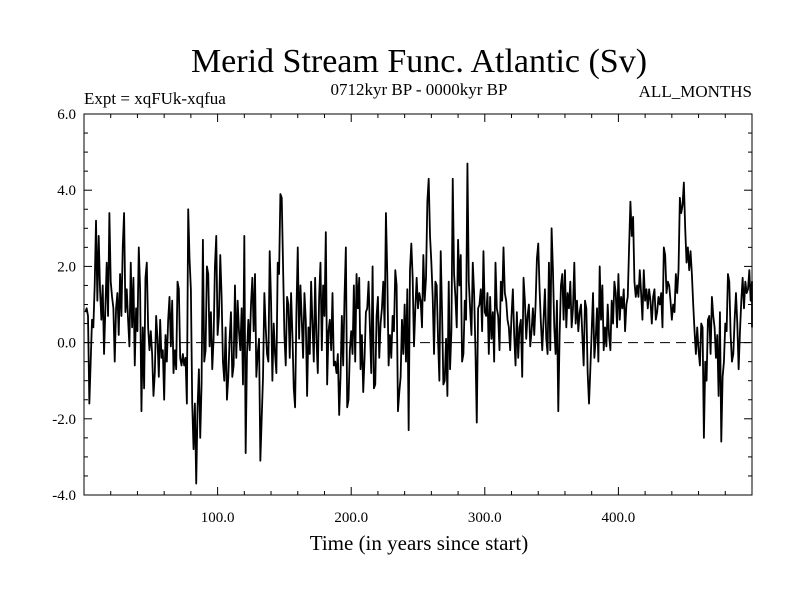  I want to click on chart-title: Merid Stream Func. Atlantic (Sv), so click(419, 61).